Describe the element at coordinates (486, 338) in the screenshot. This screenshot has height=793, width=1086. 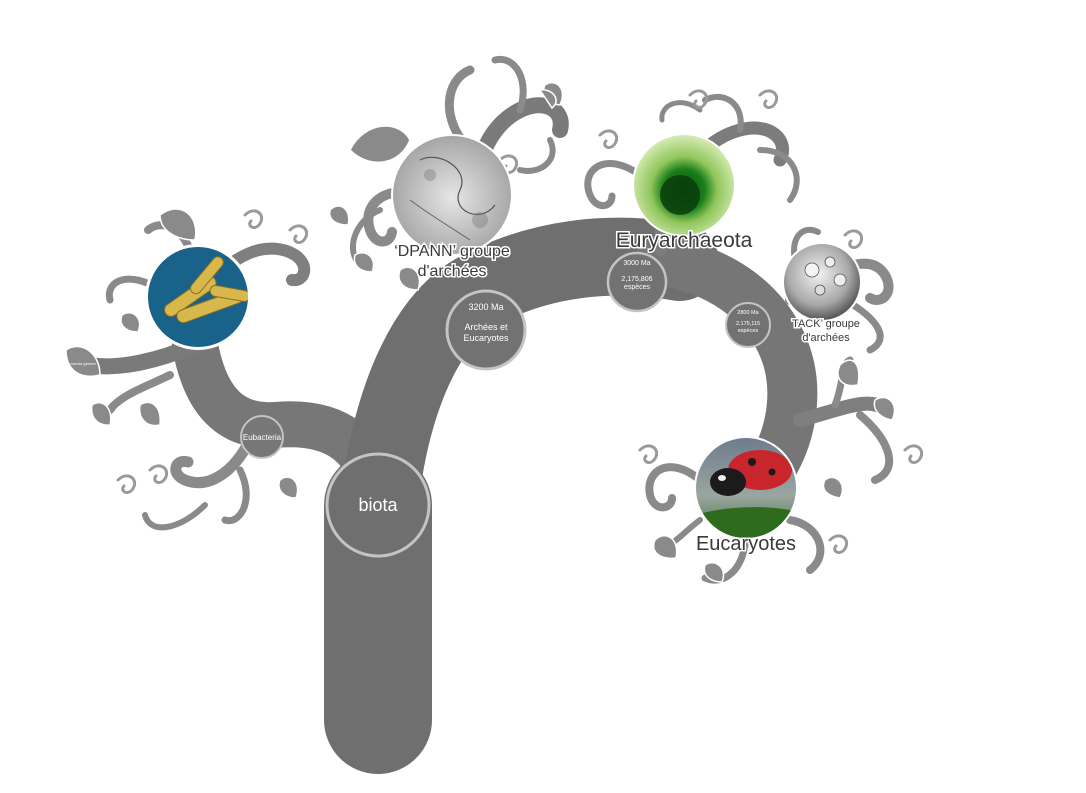
I see `archaea-euk-label-2: Eucaryotes` at that location.